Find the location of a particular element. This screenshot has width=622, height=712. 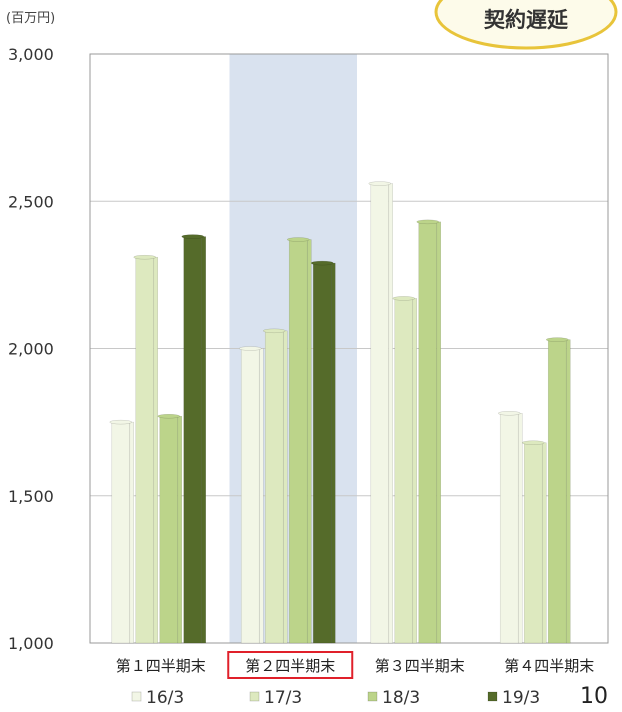

legend-label: 16/3 is located at coordinates (165, 698).